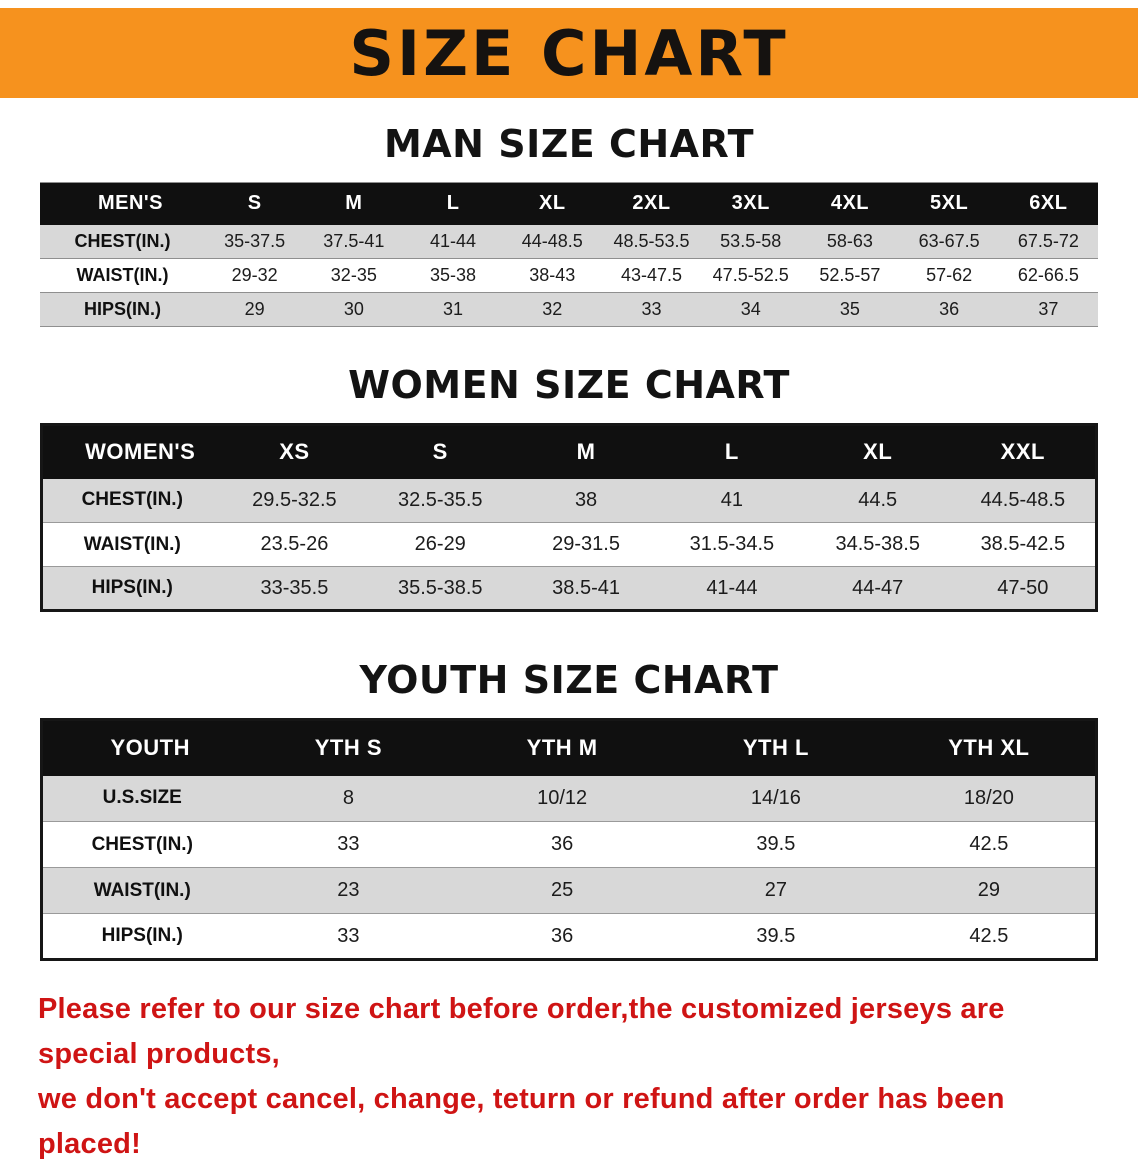 This screenshot has height=1167, width=1138. I want to click on youth-section-heading: YOUTH SIZE CHART, so click(569, 680).